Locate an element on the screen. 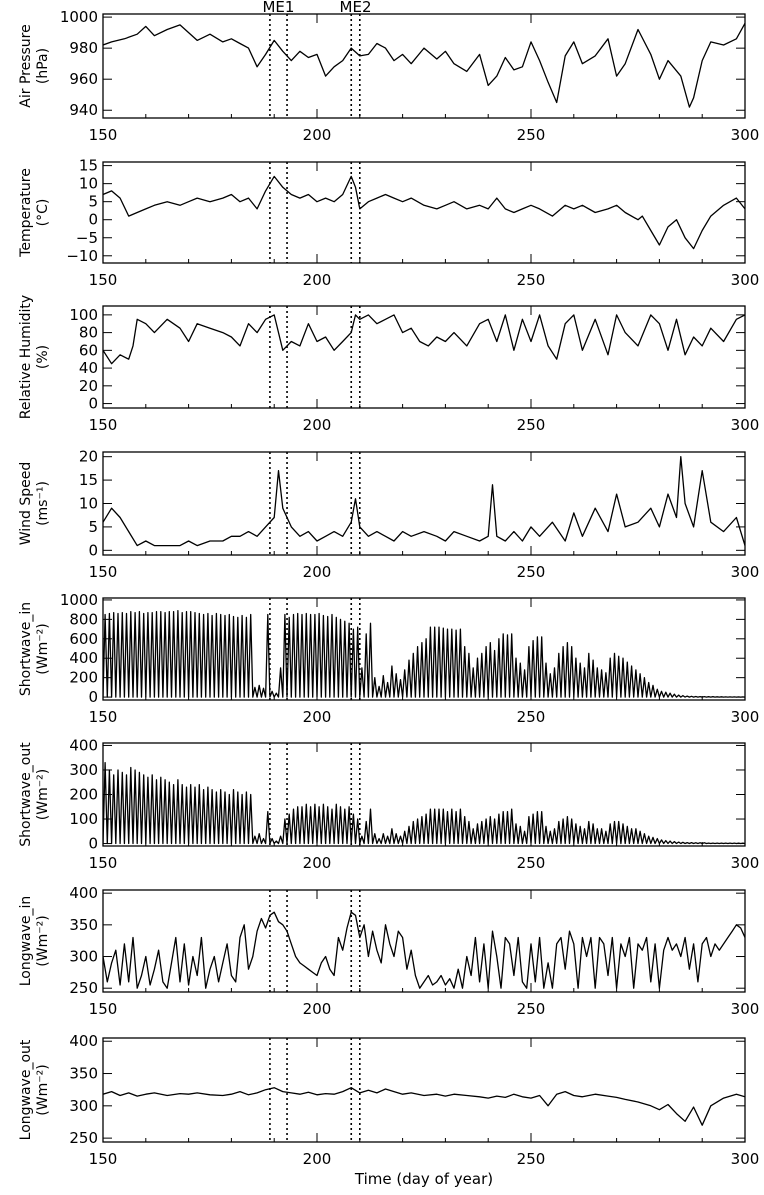  y-tick-label: 960 is located at coordinates (83, 79).